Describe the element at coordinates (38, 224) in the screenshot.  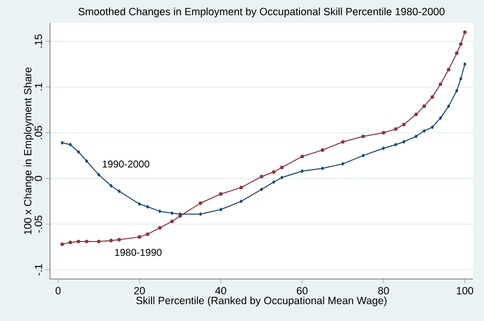
I see `y-tick-label: -.05` at that location.